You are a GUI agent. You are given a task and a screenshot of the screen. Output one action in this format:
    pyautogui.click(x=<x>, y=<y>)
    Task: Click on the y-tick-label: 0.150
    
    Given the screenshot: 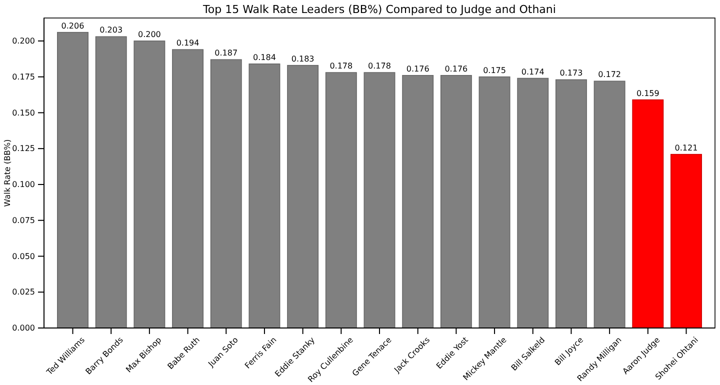 What is the action you would take?
    pyautogui.click(x=23, y=113)
    